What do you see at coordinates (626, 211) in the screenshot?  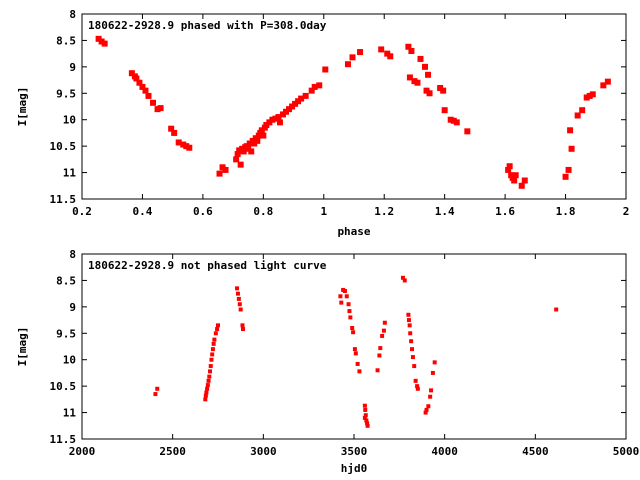 I see `x-tick-label: 2` at bounding box center [626, 211].